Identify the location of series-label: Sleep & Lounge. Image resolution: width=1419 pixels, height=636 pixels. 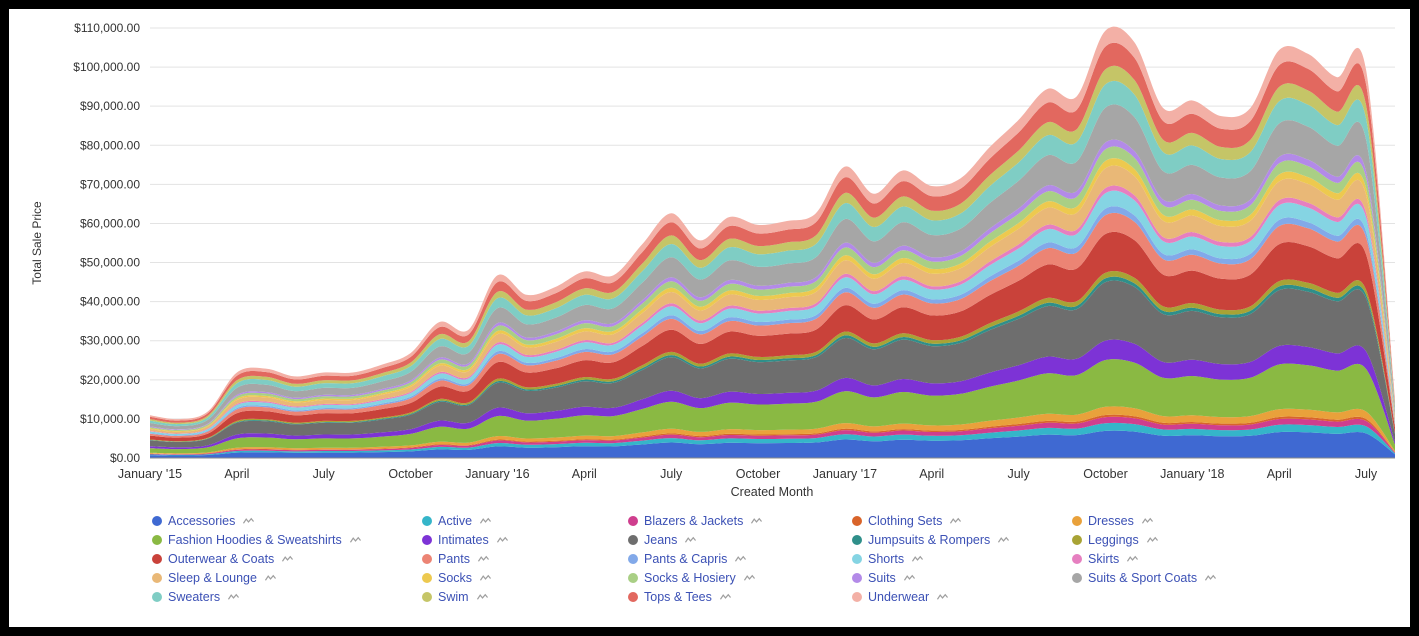
(212, 578).